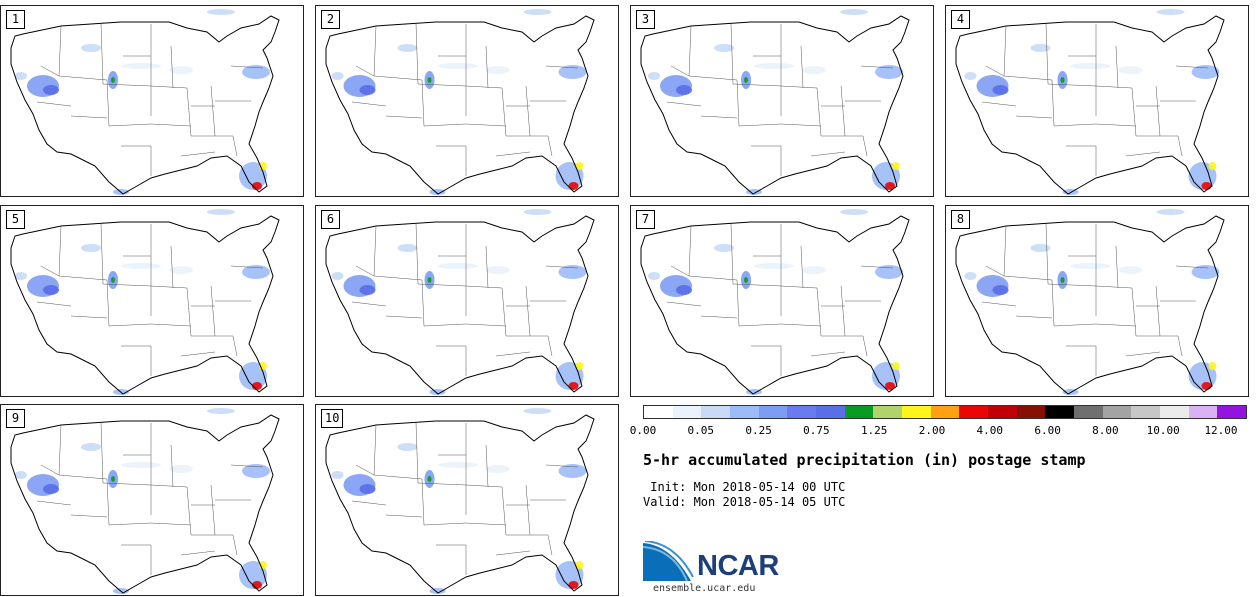 The image size is (1260, 597). What do you see at coordinates (645, 19) in the screenshot?
I see `panel-label: 3` at bounding box center [645, 19].